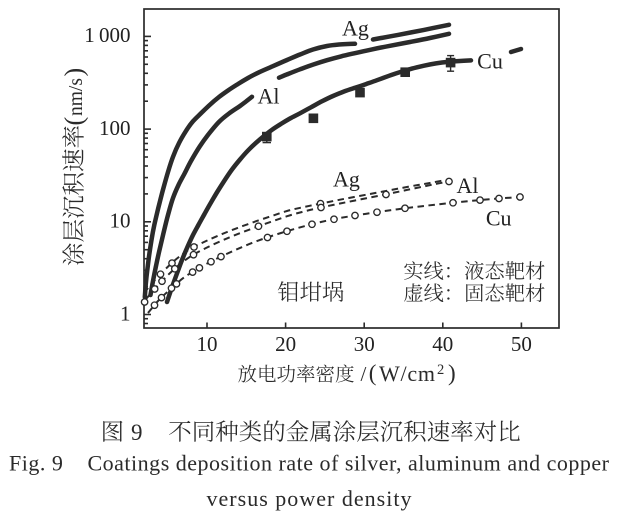 This screenshot has height=525, width=618. What do you see at coordinates (107, 35) in the screenshot?
I see `svg-text: 1 000` at bounding box center [107, 35].